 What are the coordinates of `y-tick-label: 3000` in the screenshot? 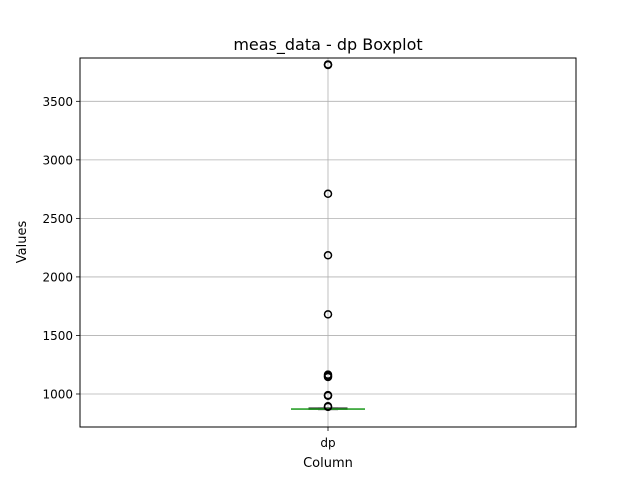 It's located at (57, 160).